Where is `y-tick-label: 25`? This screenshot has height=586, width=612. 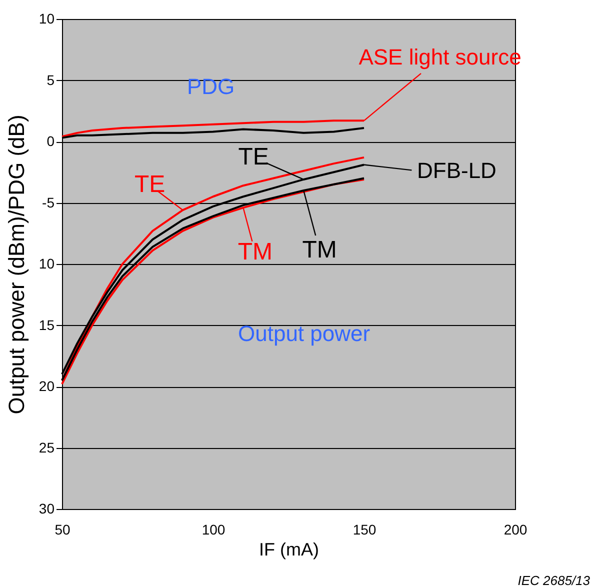 y-tick-label: 25 is located at coordinates (46, 447).